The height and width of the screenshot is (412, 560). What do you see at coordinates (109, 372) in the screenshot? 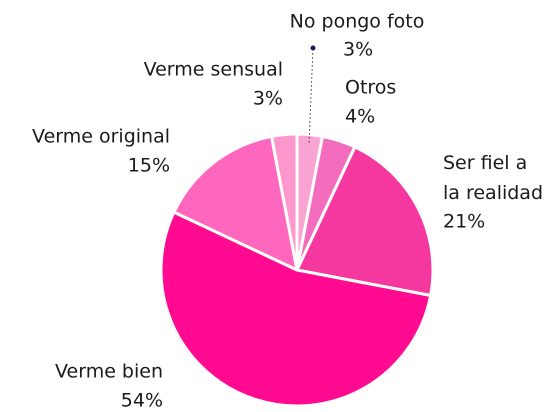
I see `slice-label: Verme bien` at bounding box center [109, 372].